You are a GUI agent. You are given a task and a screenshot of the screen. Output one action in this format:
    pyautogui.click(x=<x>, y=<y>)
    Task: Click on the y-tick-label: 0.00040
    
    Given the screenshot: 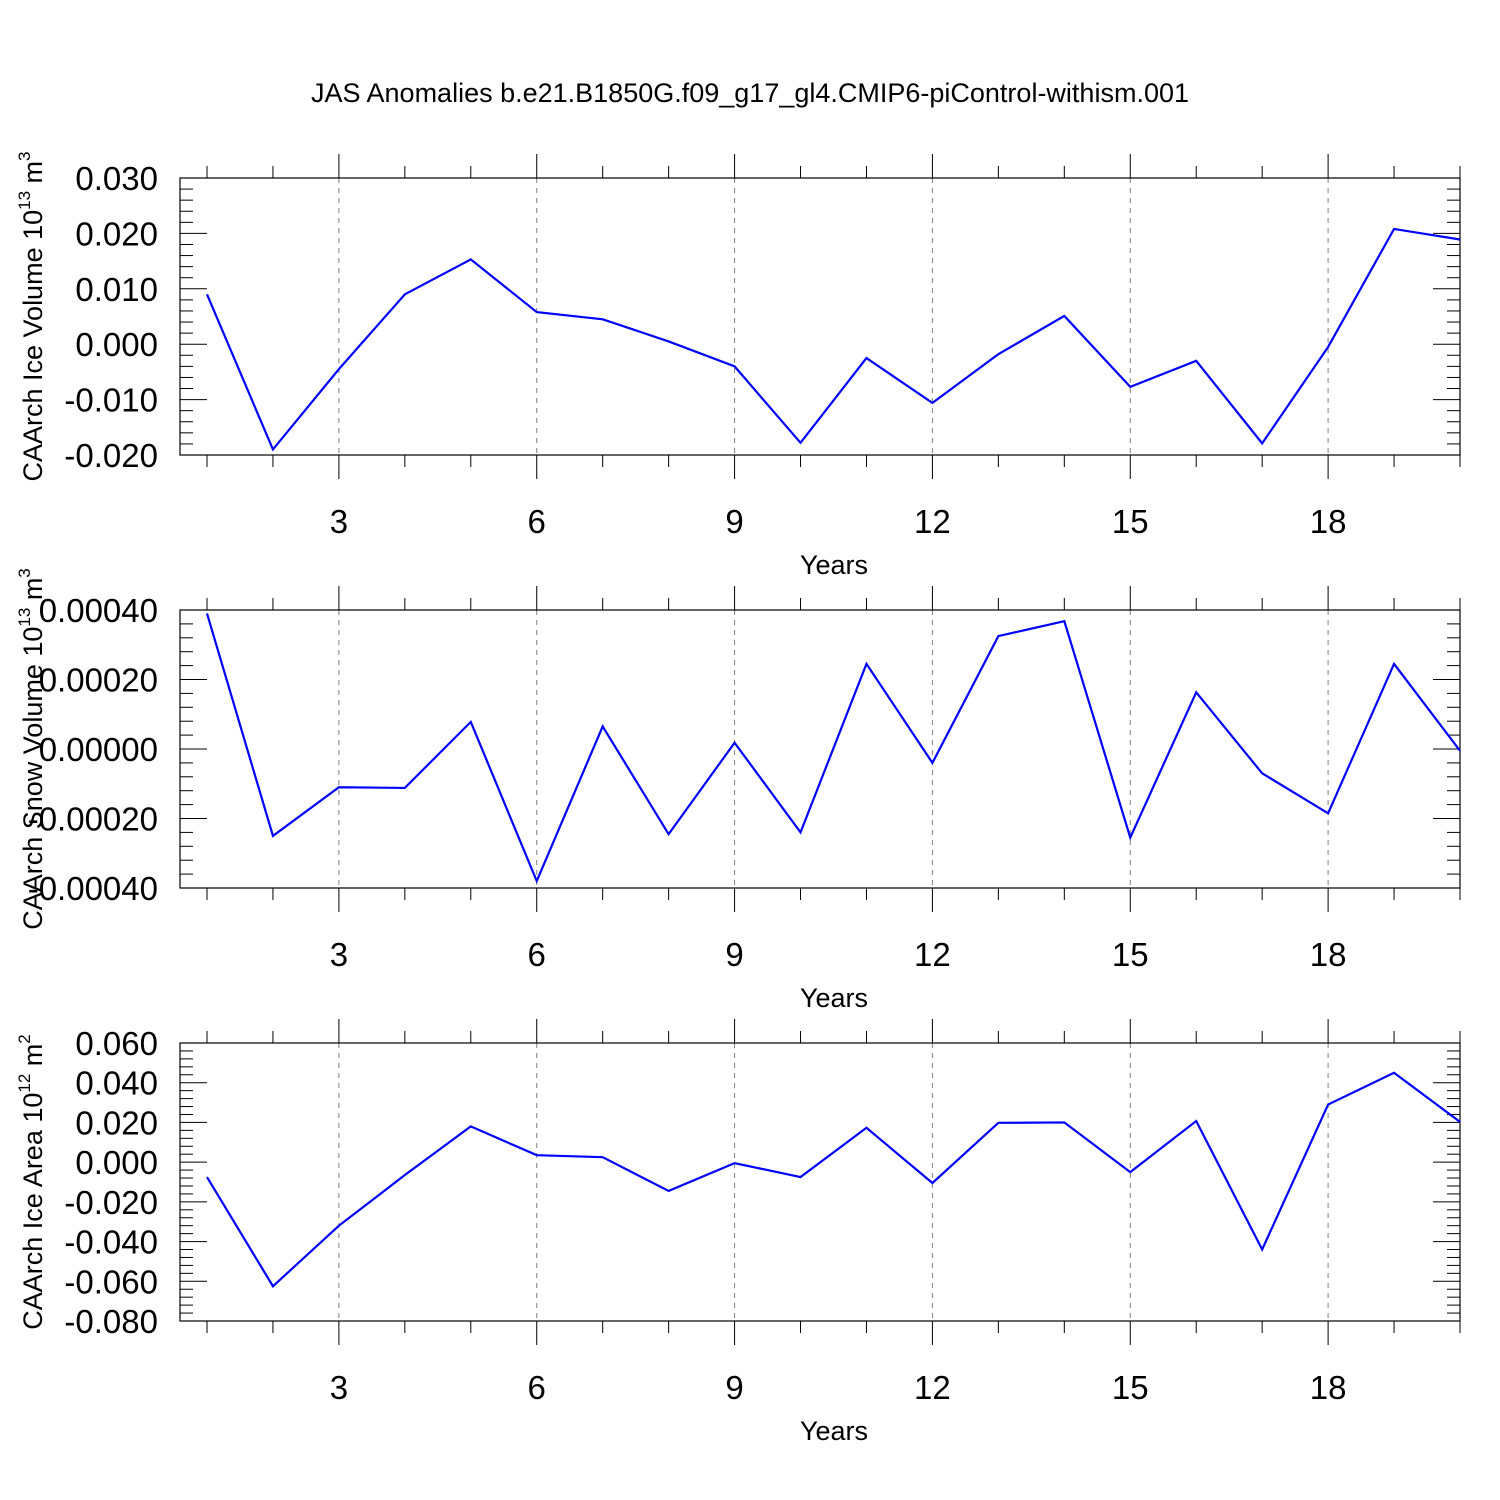 What is the action you would take?
    pyautogui.click(x=98, y=610)
    